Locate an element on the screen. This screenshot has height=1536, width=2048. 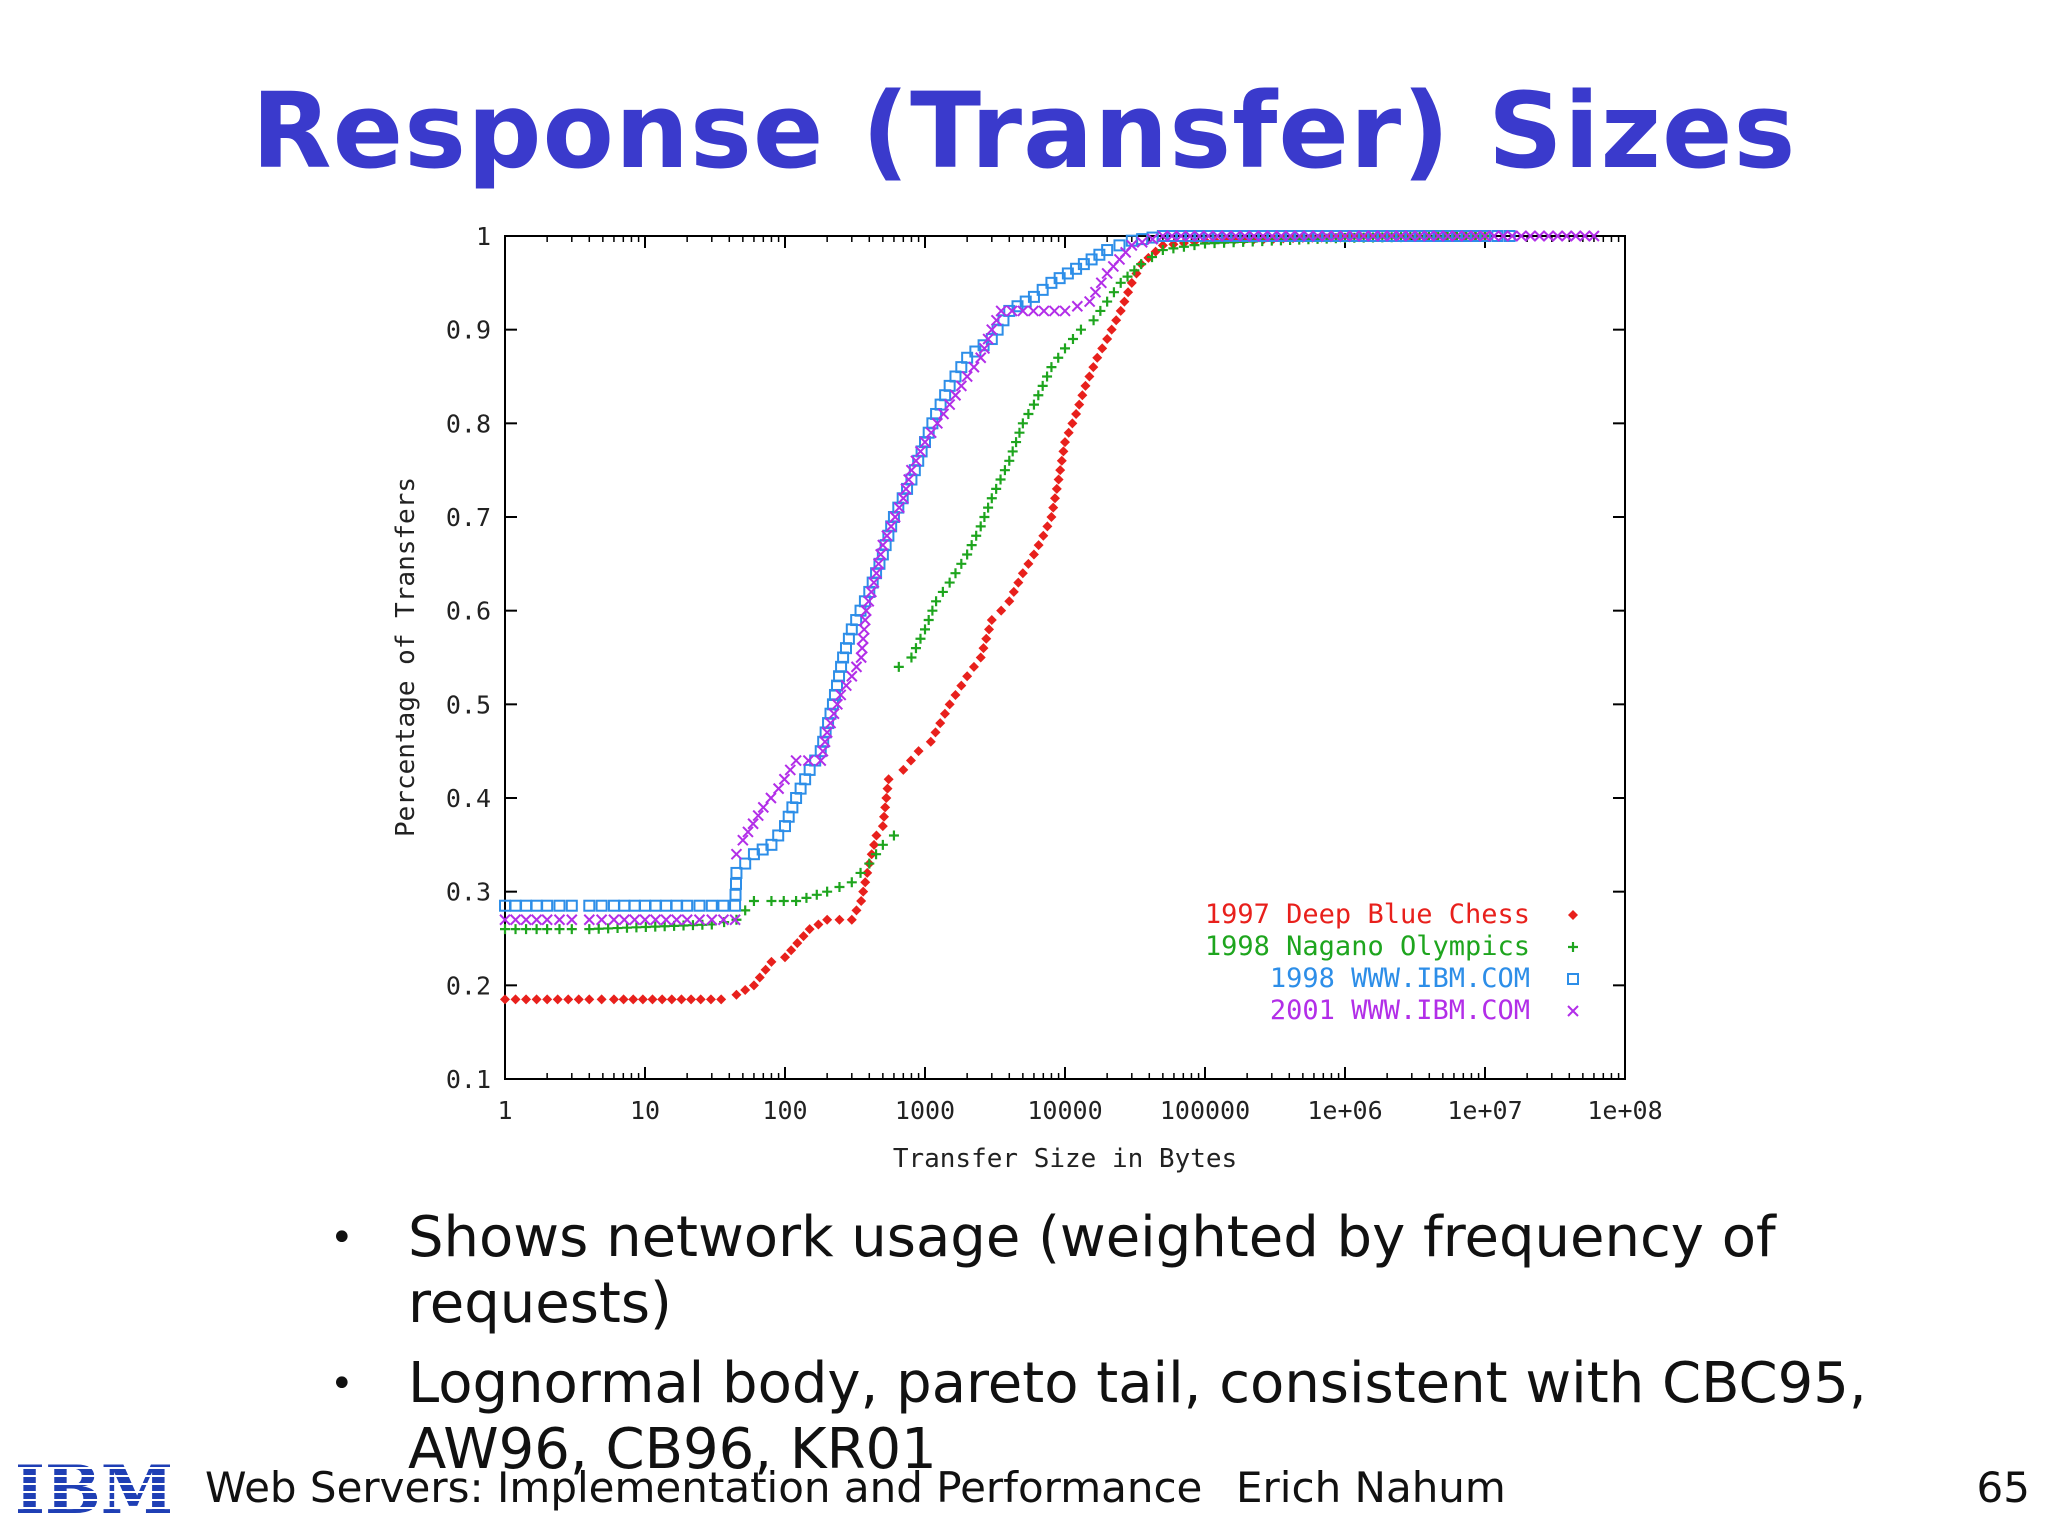
legend-label: 1997 Deep Blue Chess is located at coordinates (1367, 914).